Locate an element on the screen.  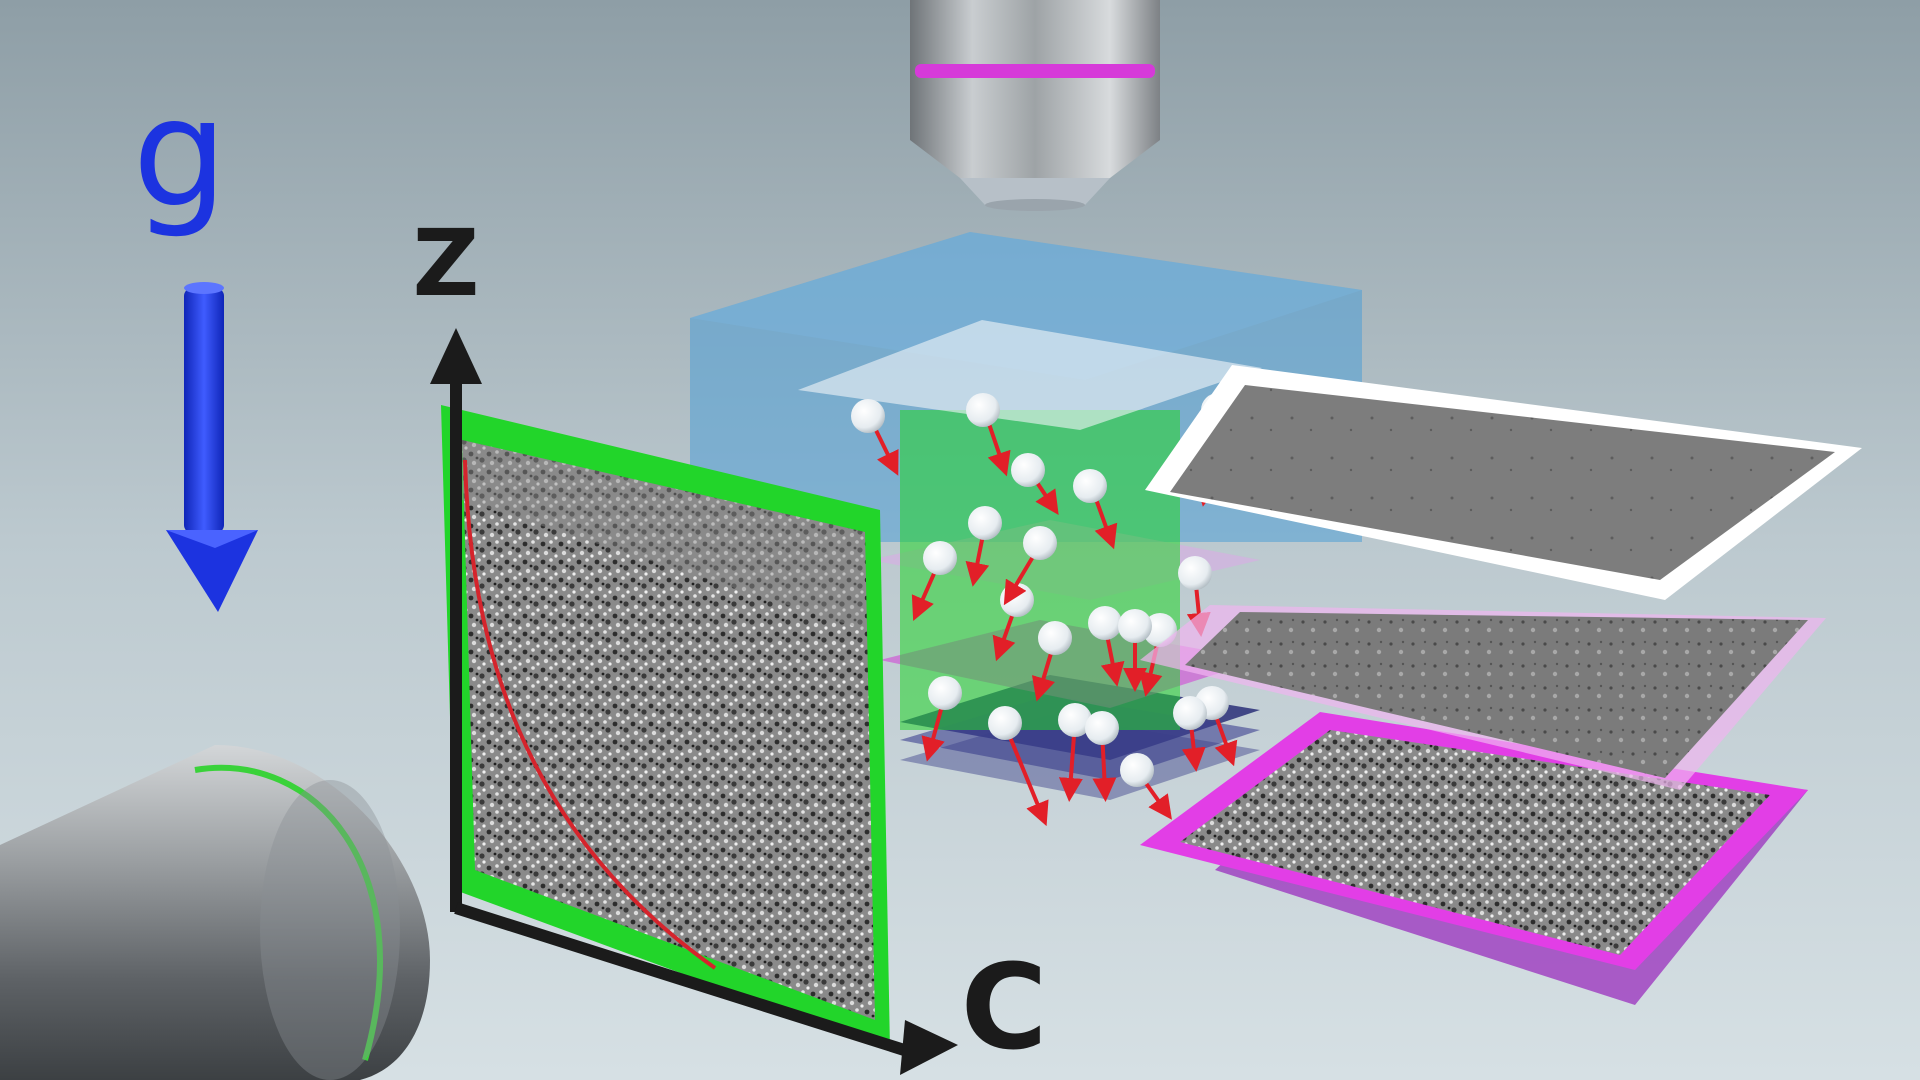
c-axis-label: C is located at coordinates (1004, 1007).